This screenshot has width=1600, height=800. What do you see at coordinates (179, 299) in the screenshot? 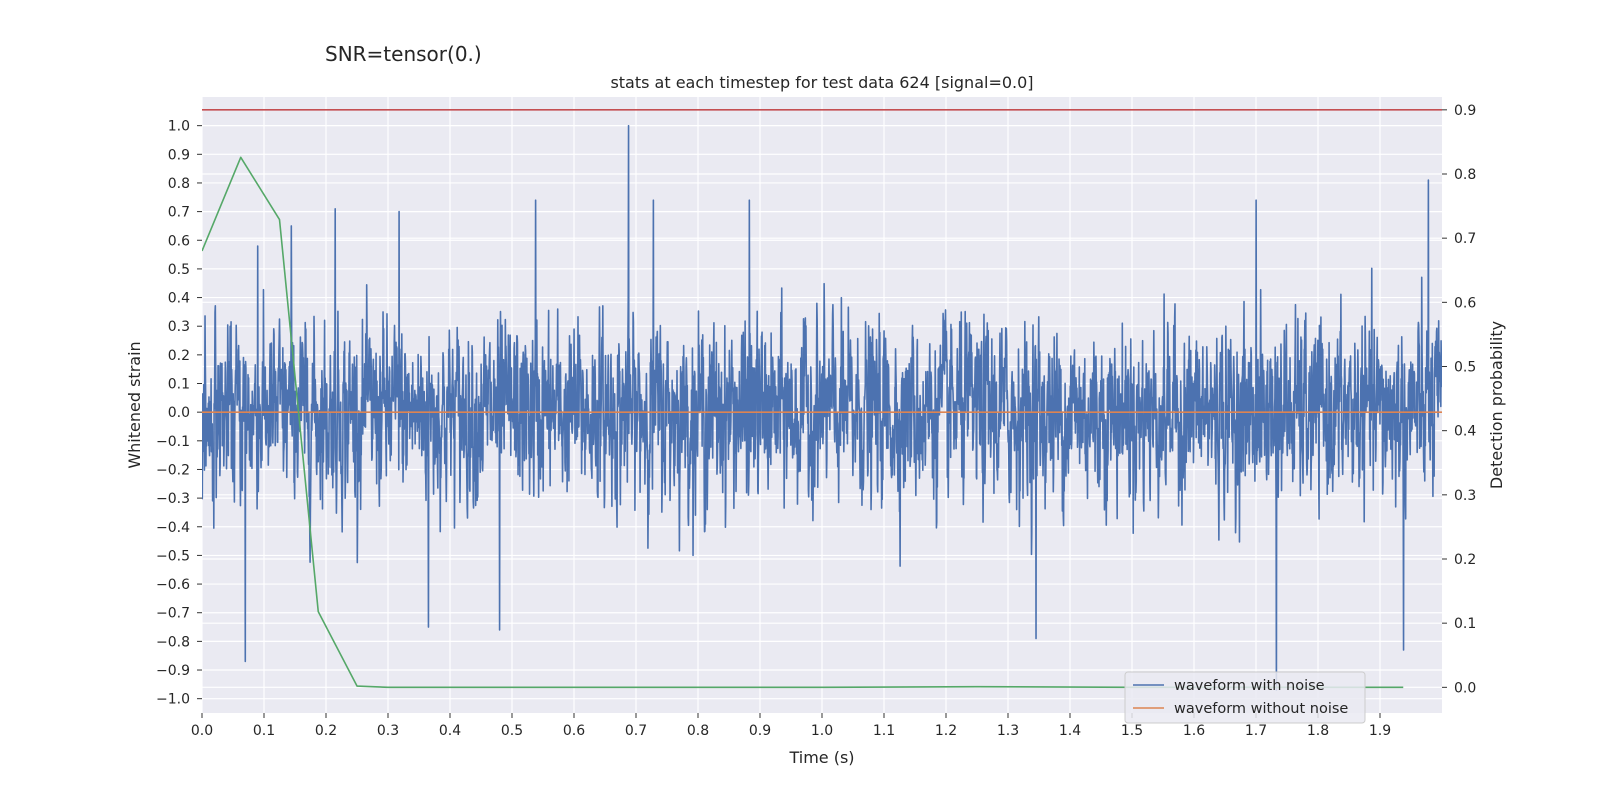
I see `y-tick-label: 0.4` at bounding box center [179, 299].